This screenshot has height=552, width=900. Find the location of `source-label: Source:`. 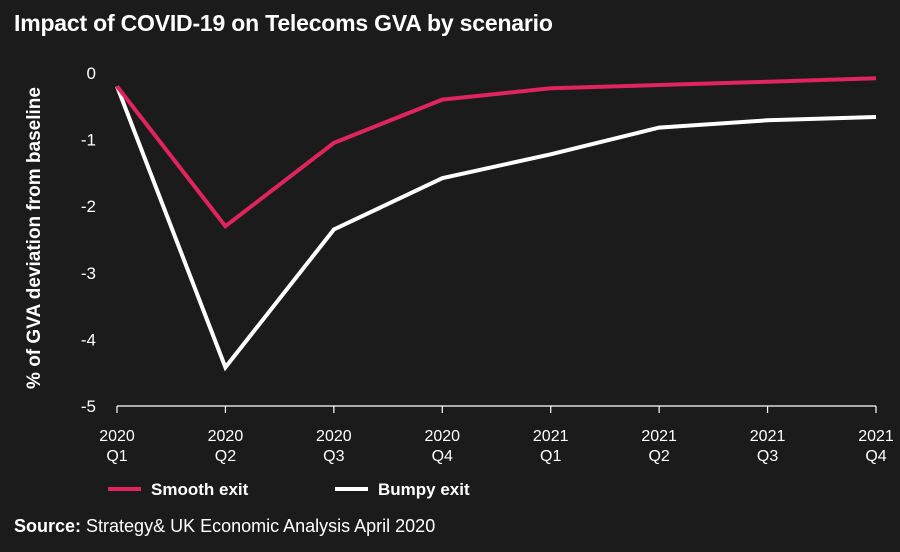

source-label: Source: is located at coordinates (48, 526).